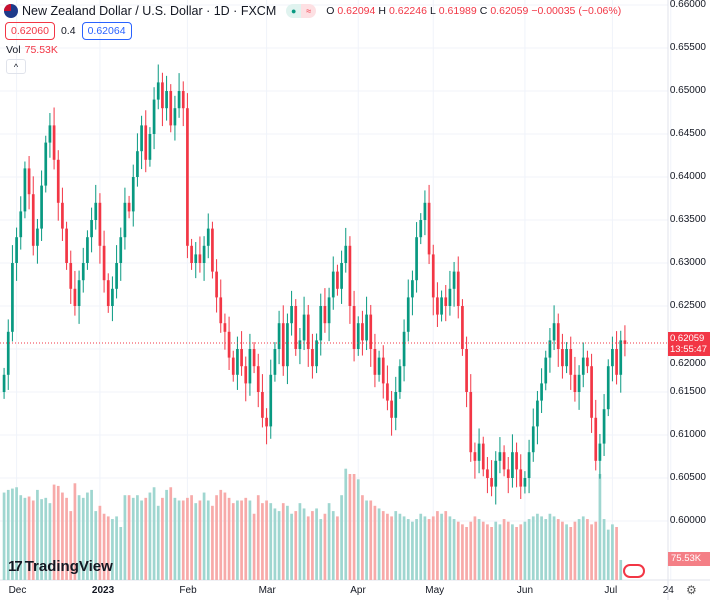  I want to click on collapse-legend-button: ^, so click(16, 66).